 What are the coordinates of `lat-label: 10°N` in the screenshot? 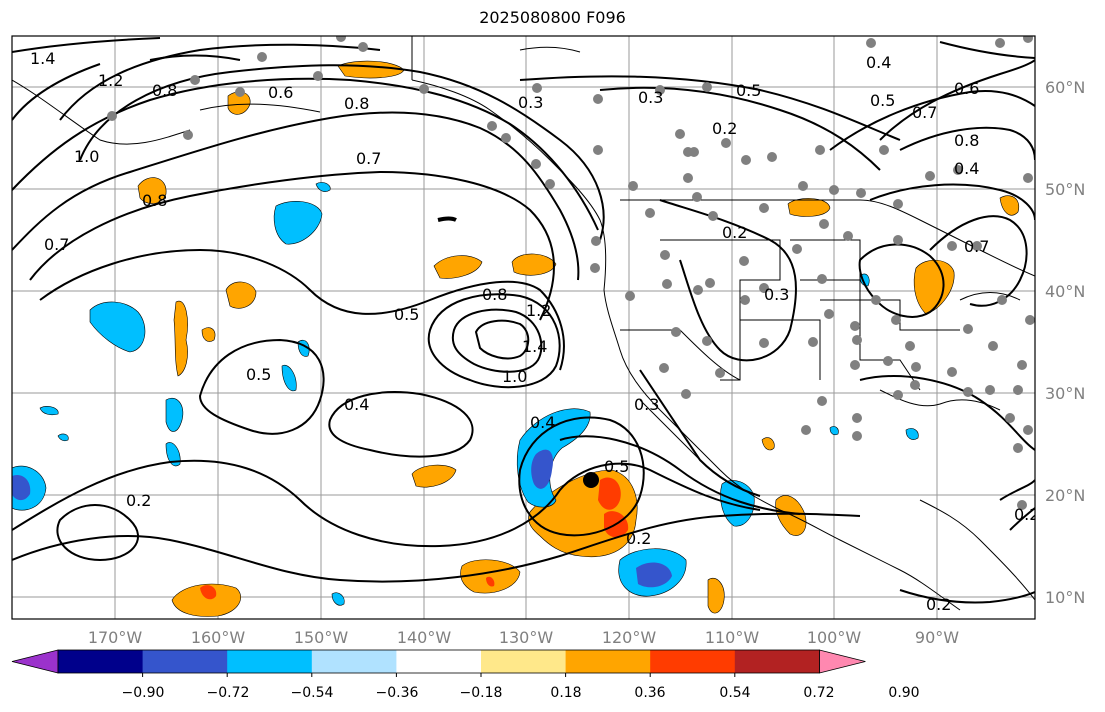 It's located at (1065, 597).